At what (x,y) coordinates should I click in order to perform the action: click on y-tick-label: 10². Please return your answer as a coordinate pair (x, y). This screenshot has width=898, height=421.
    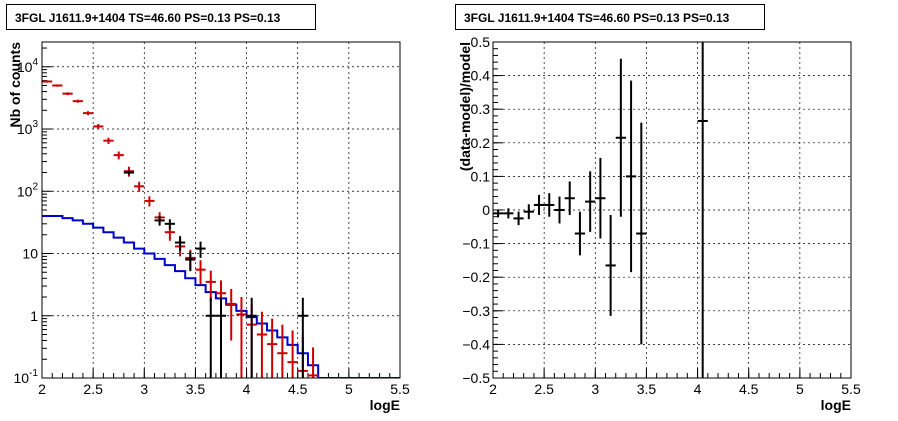
    Looking at the image, I should click on (28, 190).